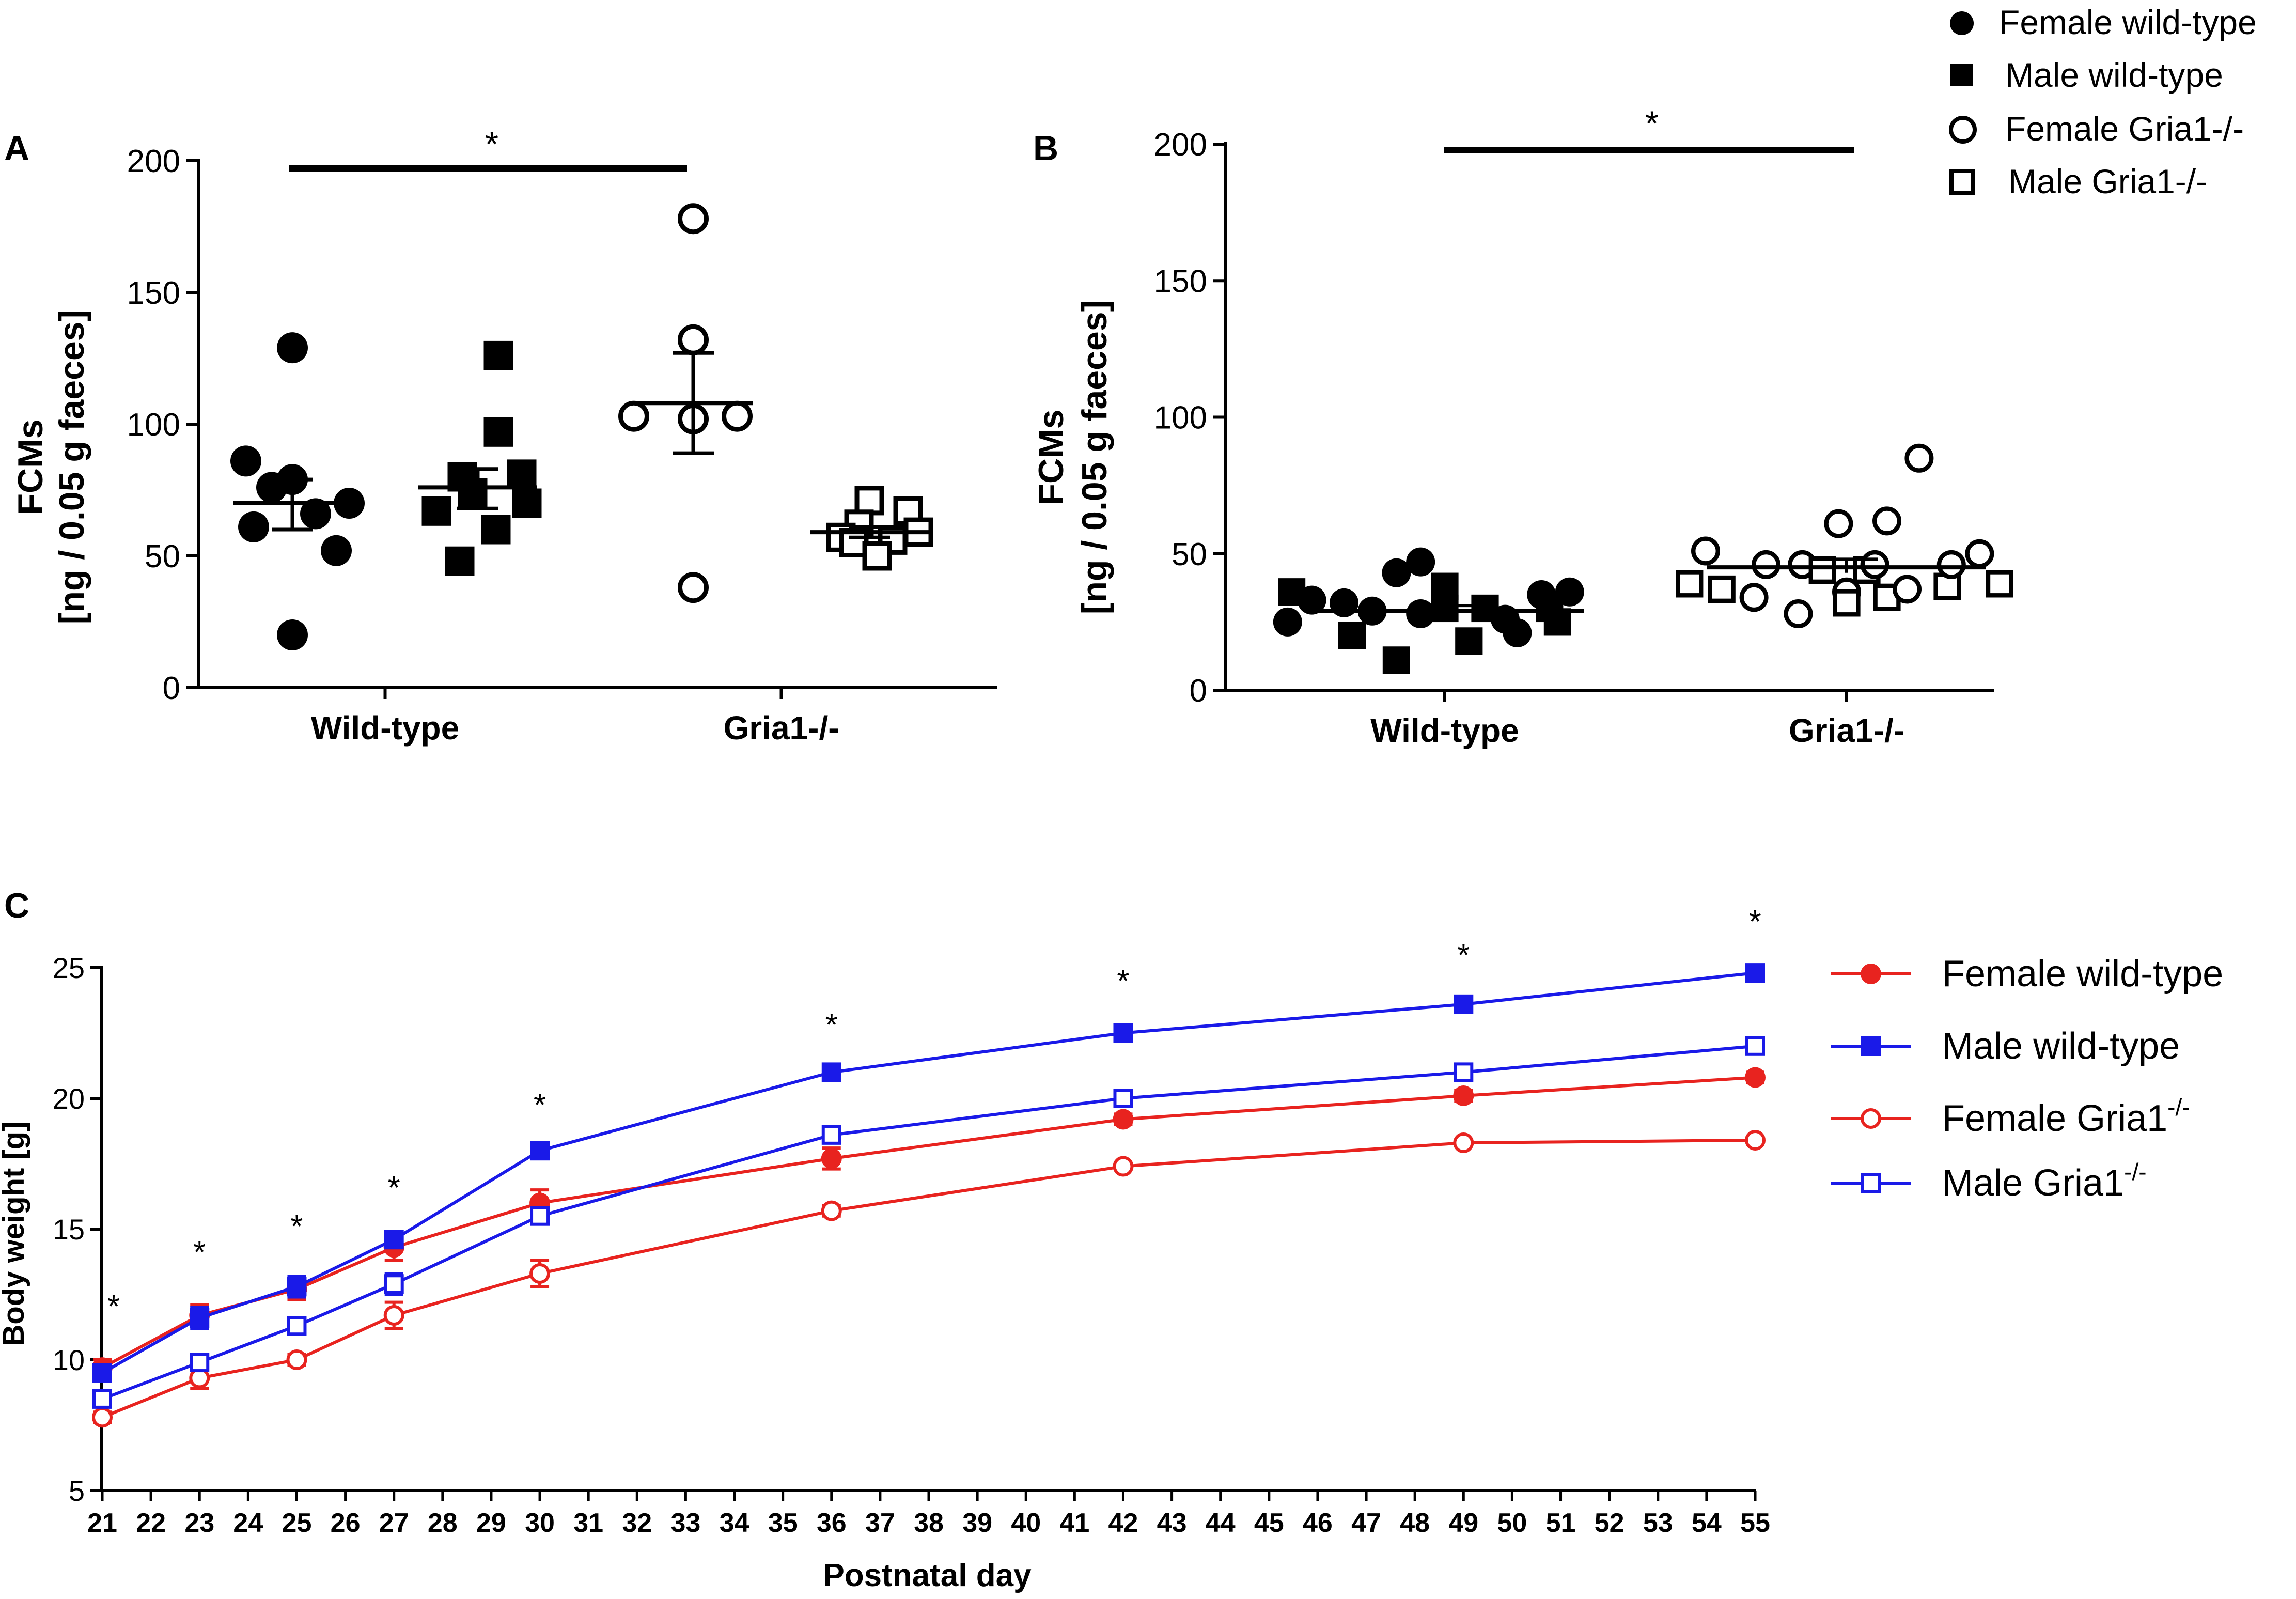  What do you see at coordinates (30, 467) in the screenshot?
I see `y-axis-label-line1: FCMs` at bounding box center [30, 467].